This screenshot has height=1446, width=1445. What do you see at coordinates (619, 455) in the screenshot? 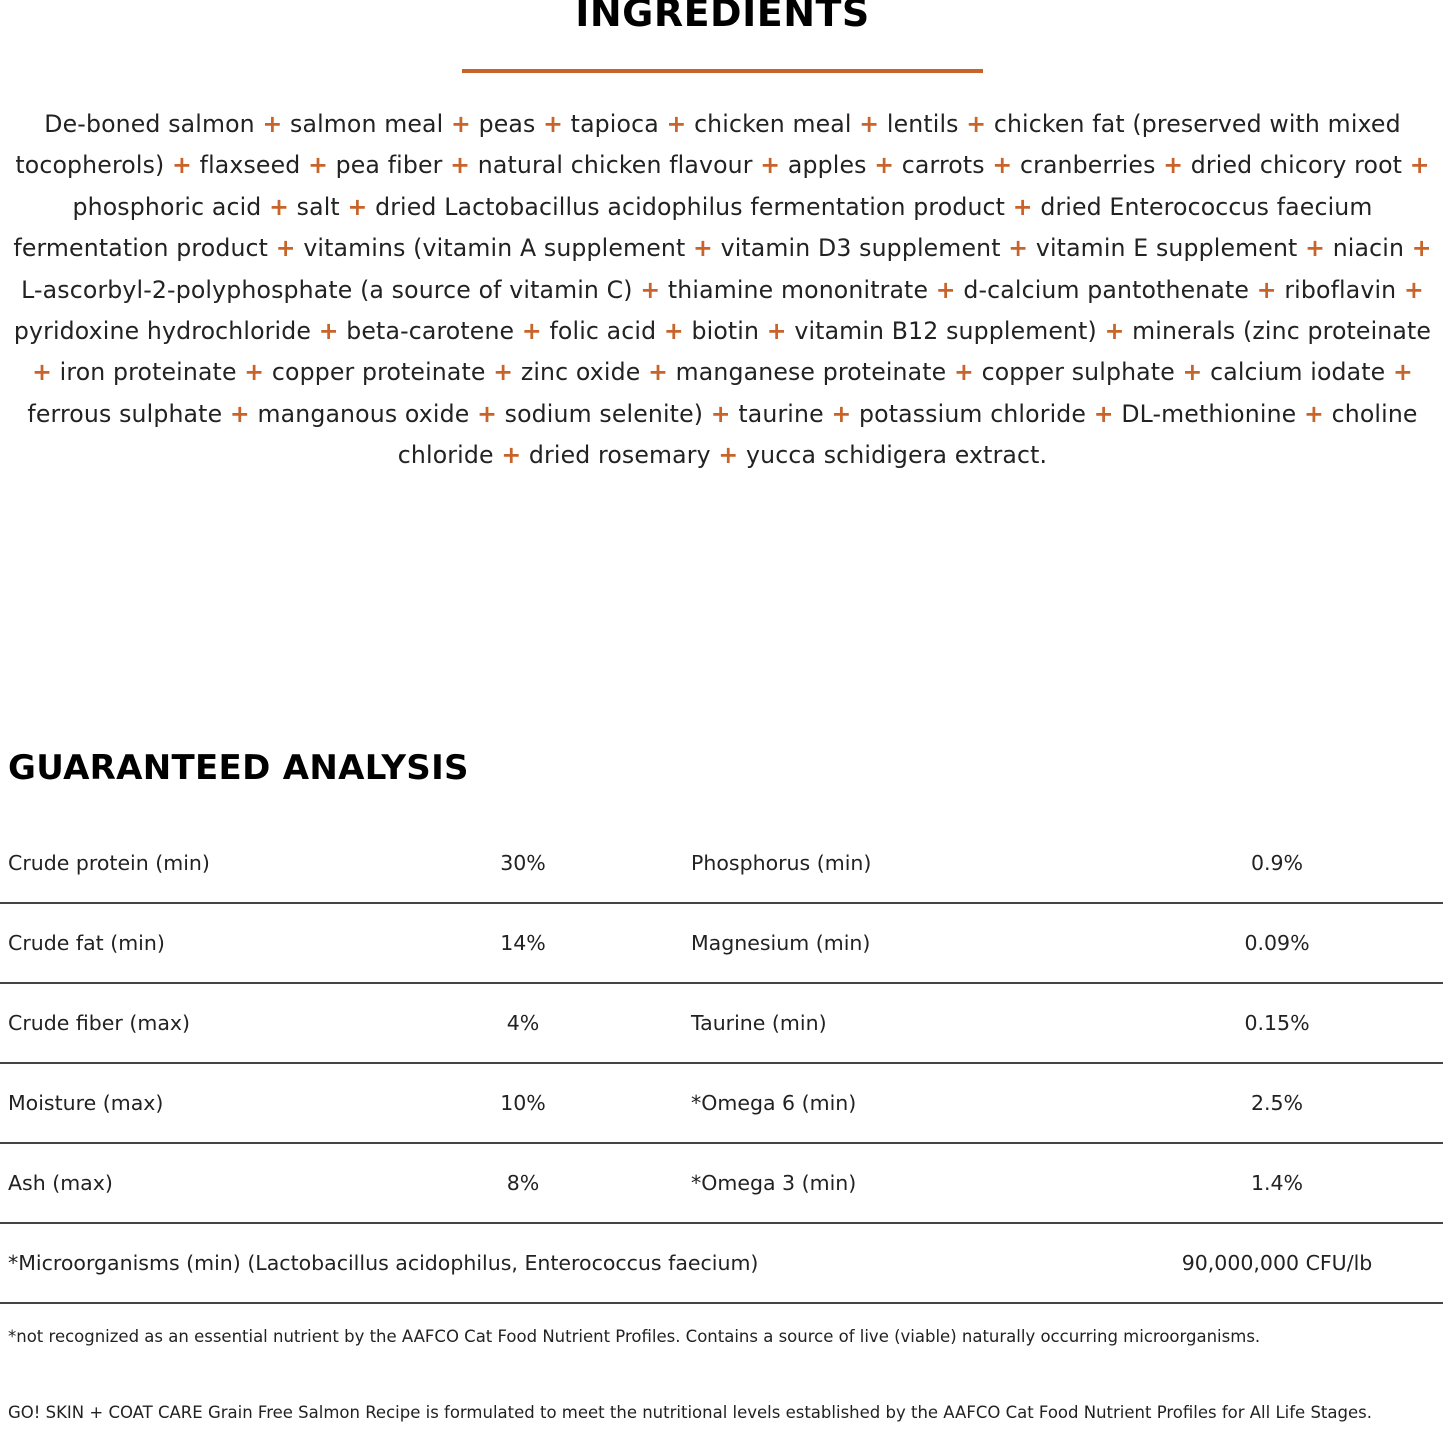
I see `ingredient-item: dried rosemary` at bounding box center [619, 455].